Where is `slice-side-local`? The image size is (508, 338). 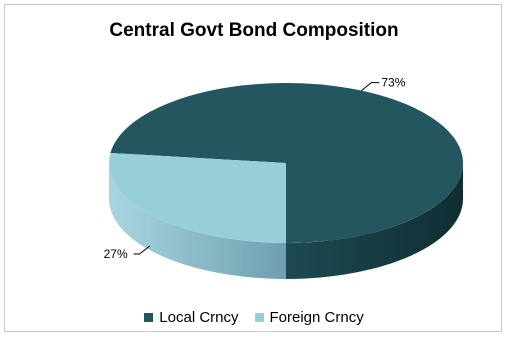 slice-side-local is located at coordinates (374, 221).